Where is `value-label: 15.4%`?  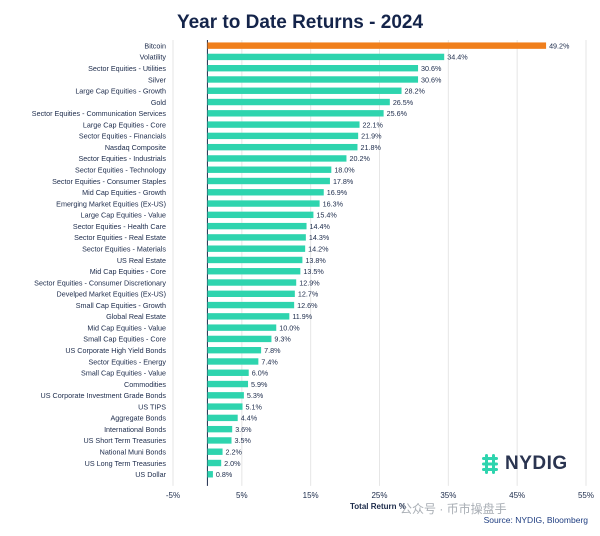 value-label: 15.4% is located at coordinates (326, 215).